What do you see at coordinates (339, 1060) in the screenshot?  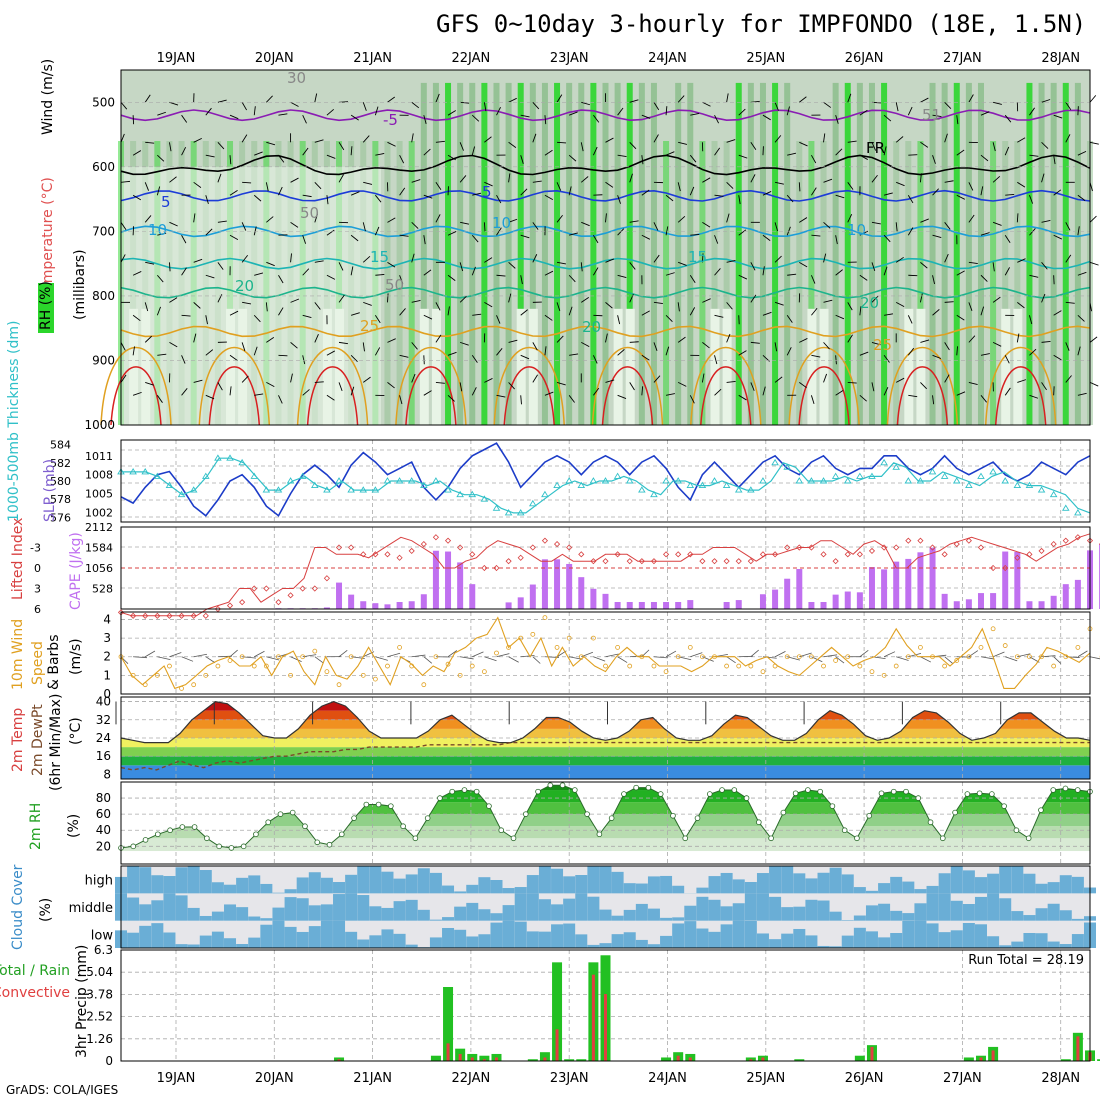 I see `precip-convective-bar` at bounding box center [339, 1060].